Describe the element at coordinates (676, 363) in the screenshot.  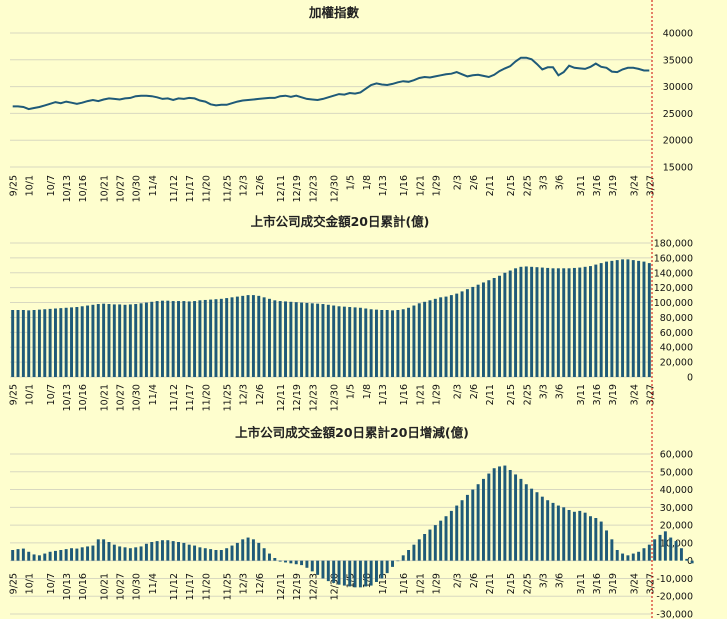
I see `y-tick-label: 20,000` at that location.